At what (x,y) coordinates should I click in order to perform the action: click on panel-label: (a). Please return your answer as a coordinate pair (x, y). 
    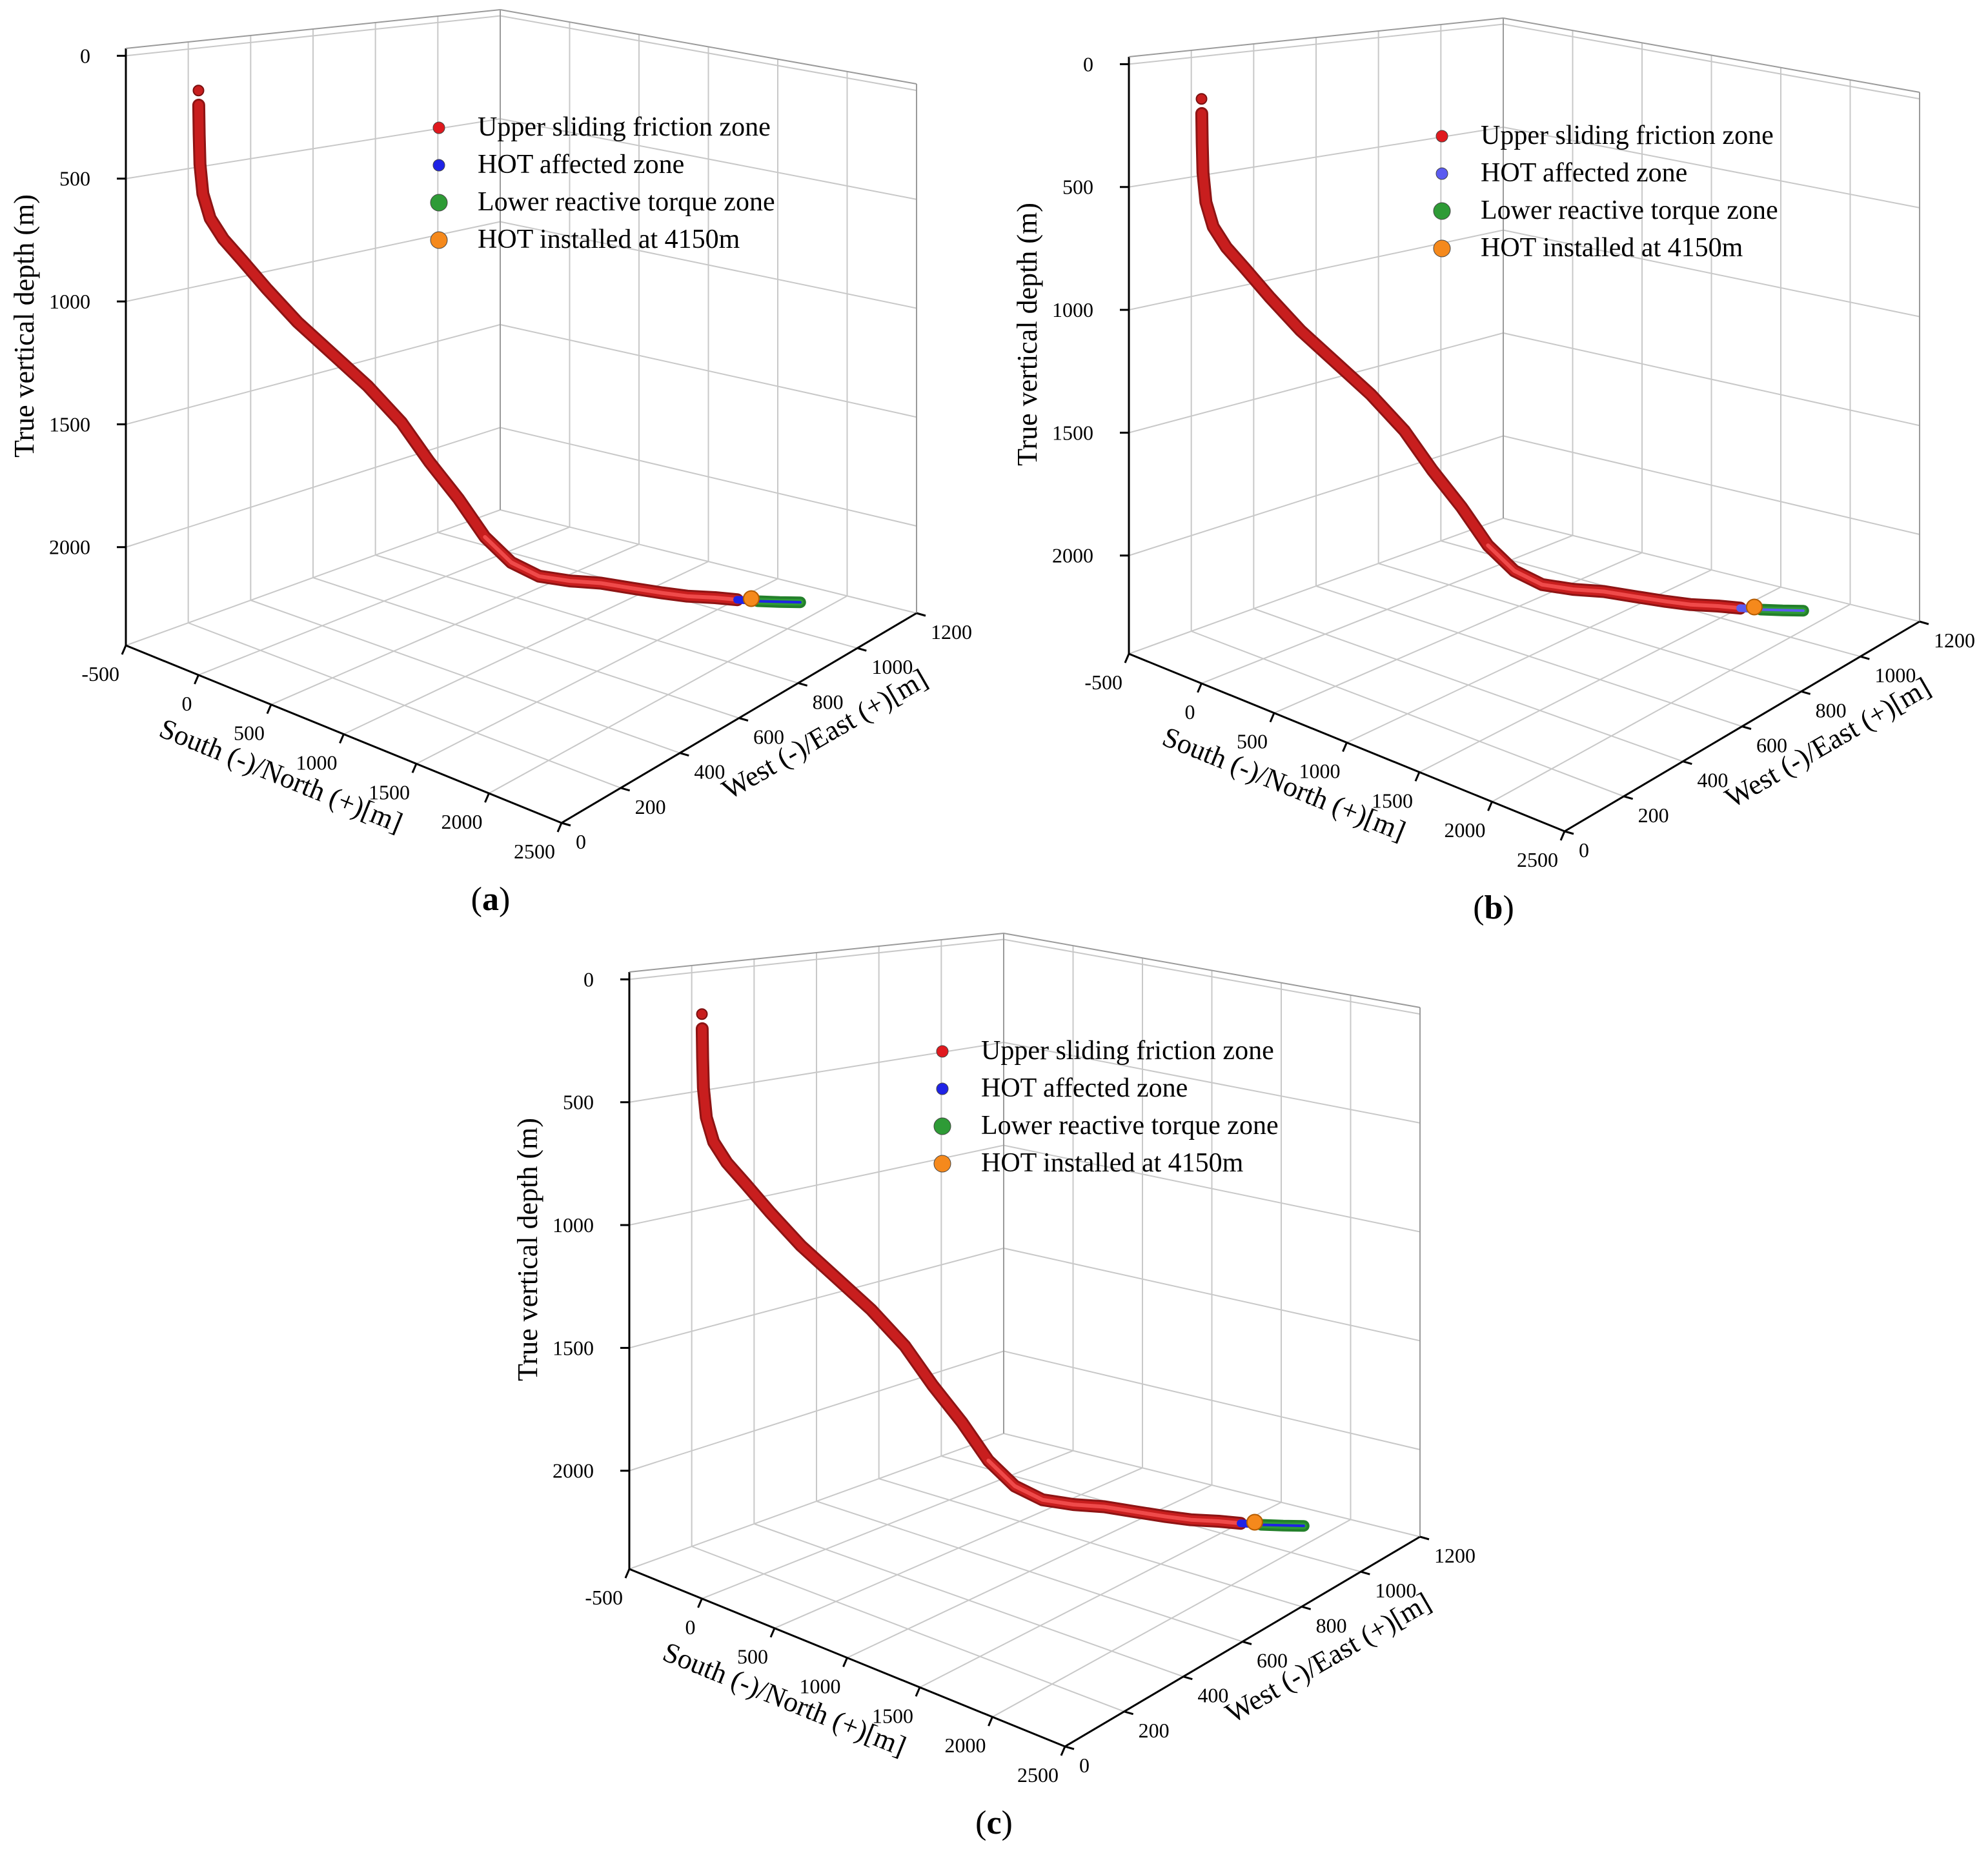
    Looking at the image, I should click on (491, 899).